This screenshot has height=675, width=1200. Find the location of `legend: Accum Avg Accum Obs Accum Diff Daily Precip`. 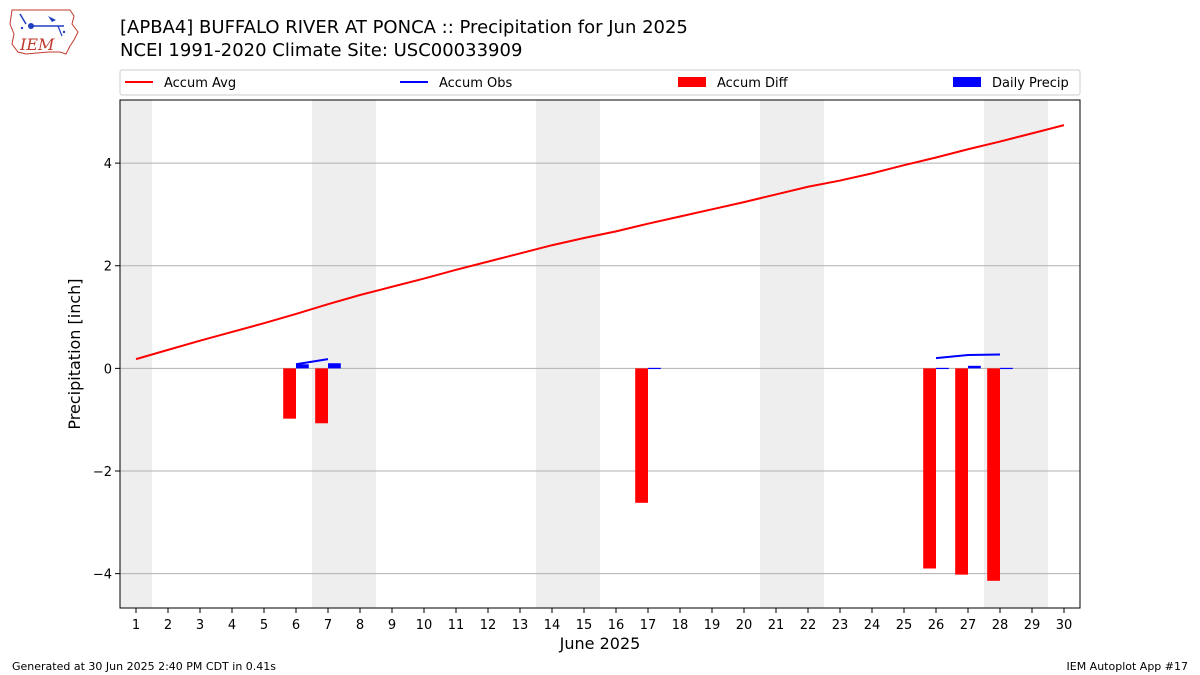

legend: Accum Avg Accum Obs Accum Diff Daily Precip is located at coordinates (600, 82).